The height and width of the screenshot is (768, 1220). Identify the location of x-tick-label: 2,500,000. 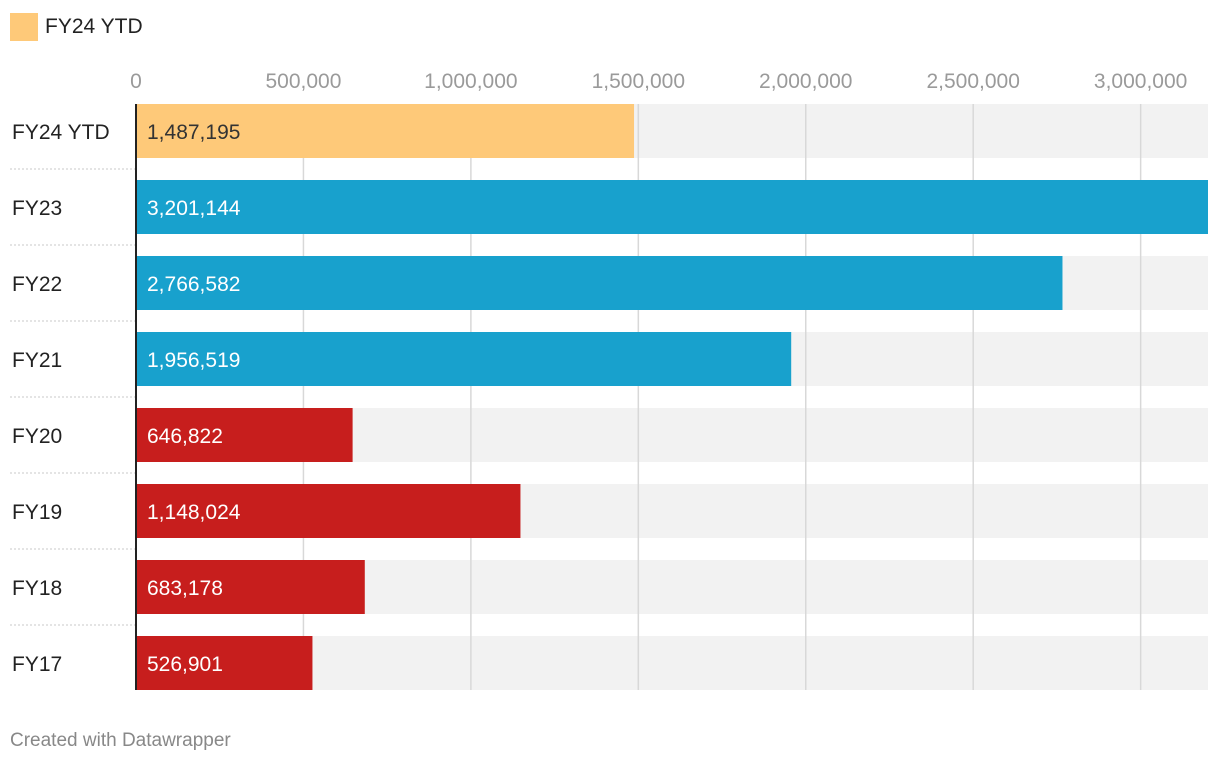
(972, 81).